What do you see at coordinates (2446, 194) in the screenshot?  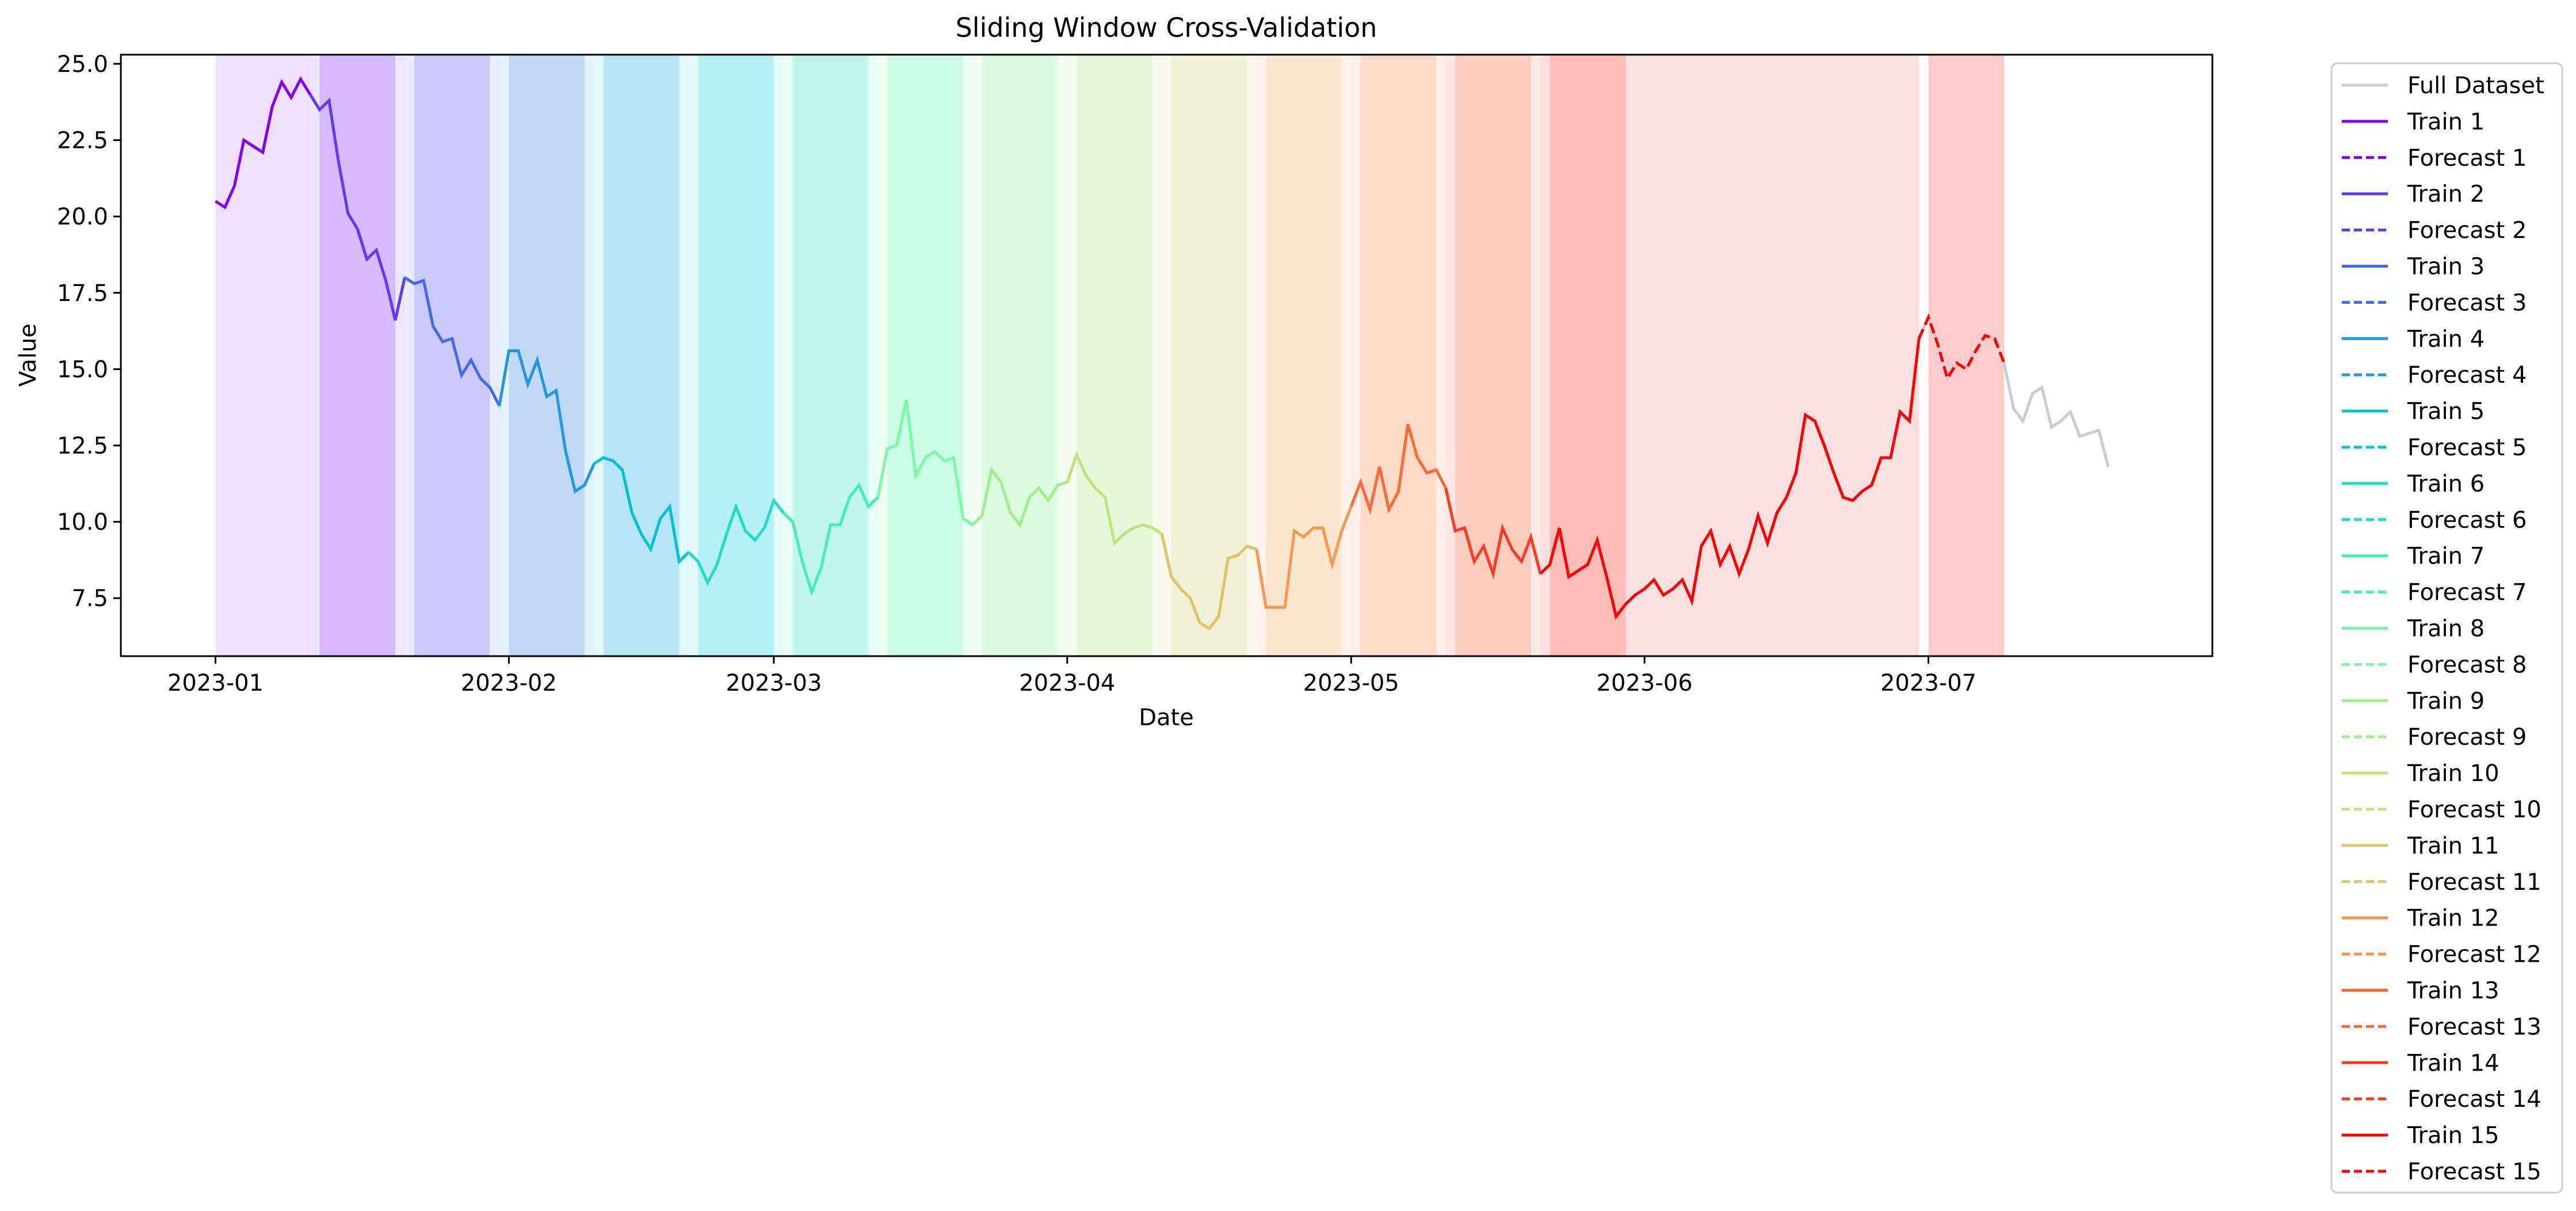 I see `legend-label: Train 2` at bounding box center [2446, 194].